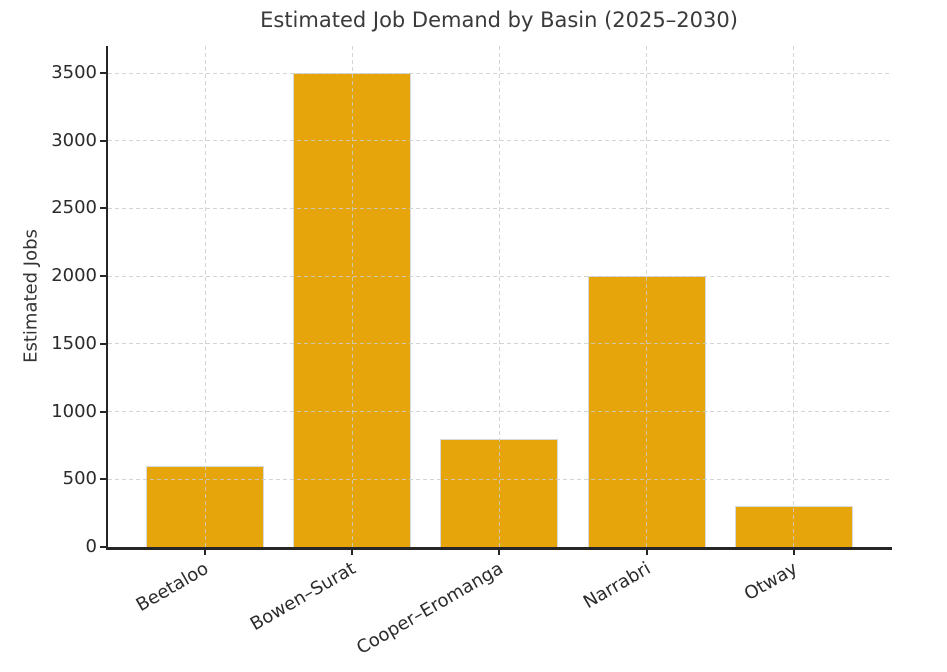 The height and width of the screenshot is (672, 947). I want to click on y-axis-spine, so click(107, 298).